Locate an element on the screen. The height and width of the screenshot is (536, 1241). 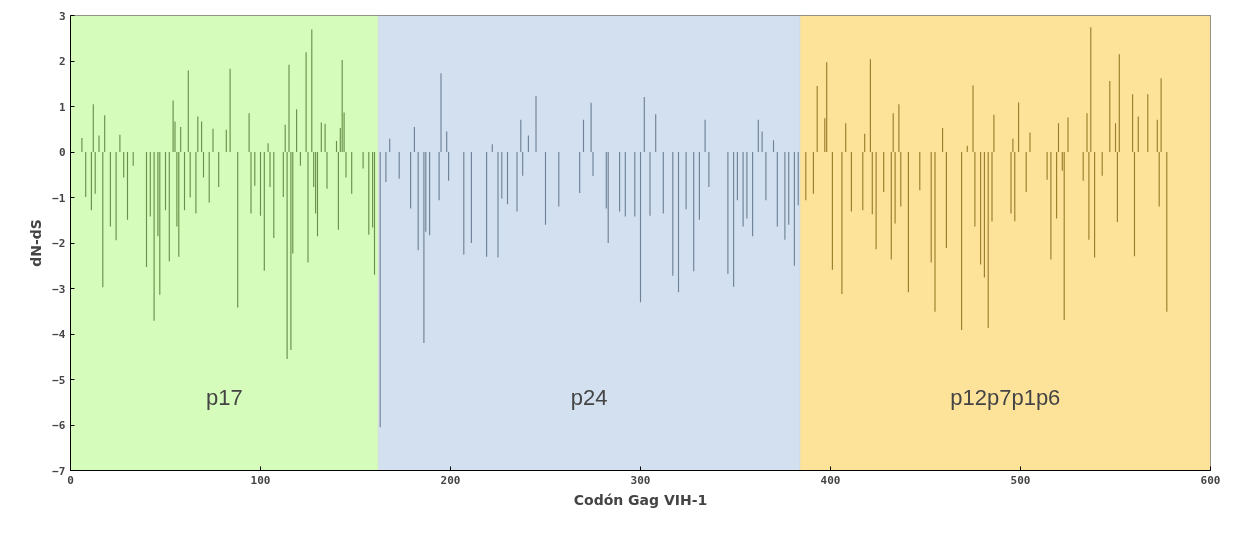
x-tick-label: 400 is located at coordinates (830, 480).